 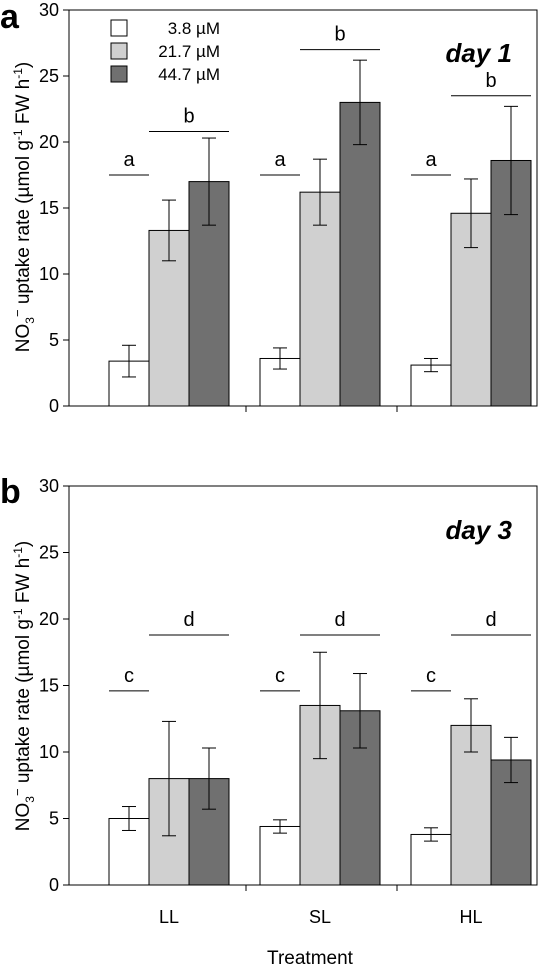 I want to click on y-tick-label-b-0: 0, so click(x=54, y=885).